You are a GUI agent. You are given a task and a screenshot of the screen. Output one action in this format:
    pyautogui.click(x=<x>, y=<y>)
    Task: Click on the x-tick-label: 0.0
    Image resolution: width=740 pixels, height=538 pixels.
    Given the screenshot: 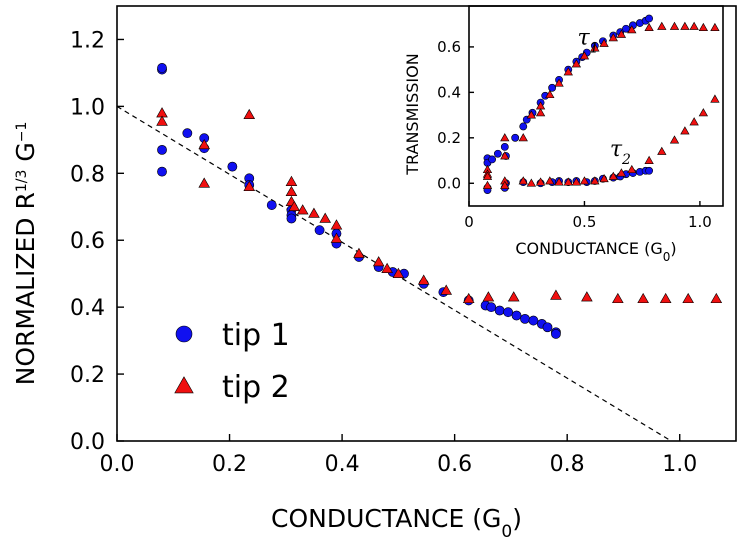 What is the action you would take?
    pyautogui.click(x=117, y=464)
    